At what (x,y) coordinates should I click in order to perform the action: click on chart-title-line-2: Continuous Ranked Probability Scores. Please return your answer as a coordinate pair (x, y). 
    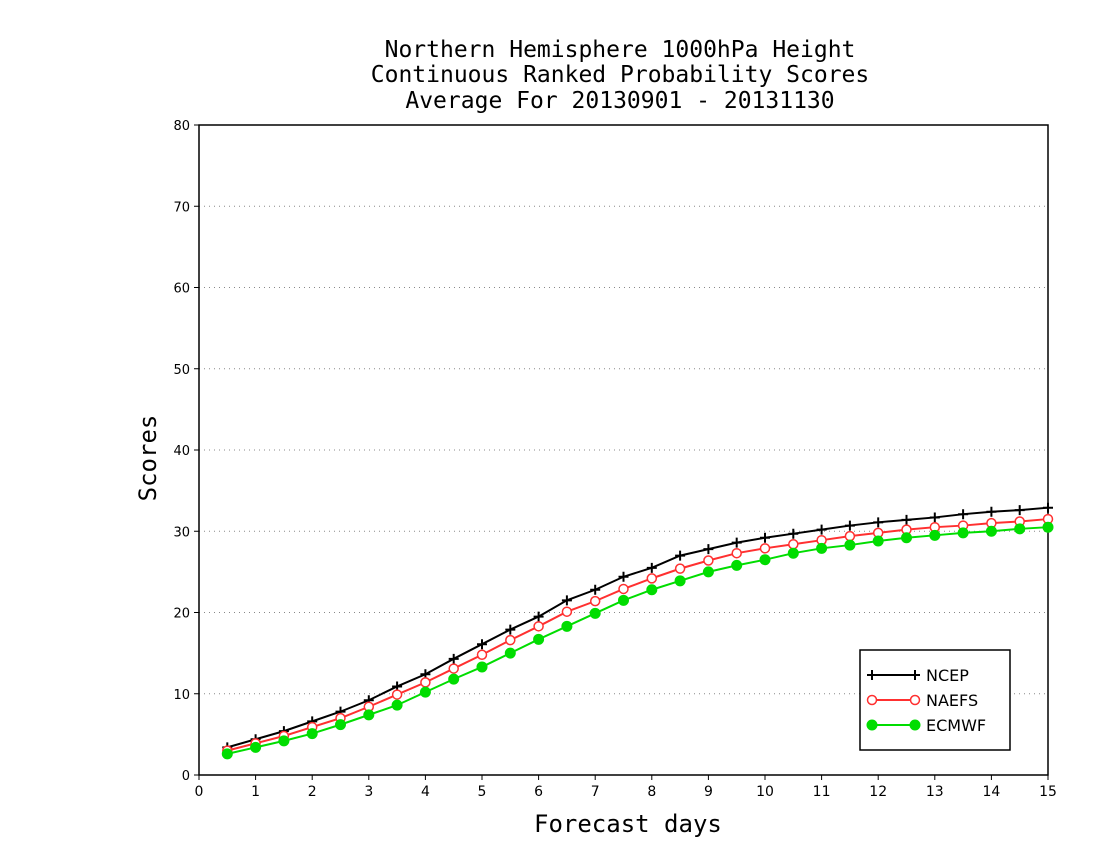
    Looking at the image, I should click on (620, 75).